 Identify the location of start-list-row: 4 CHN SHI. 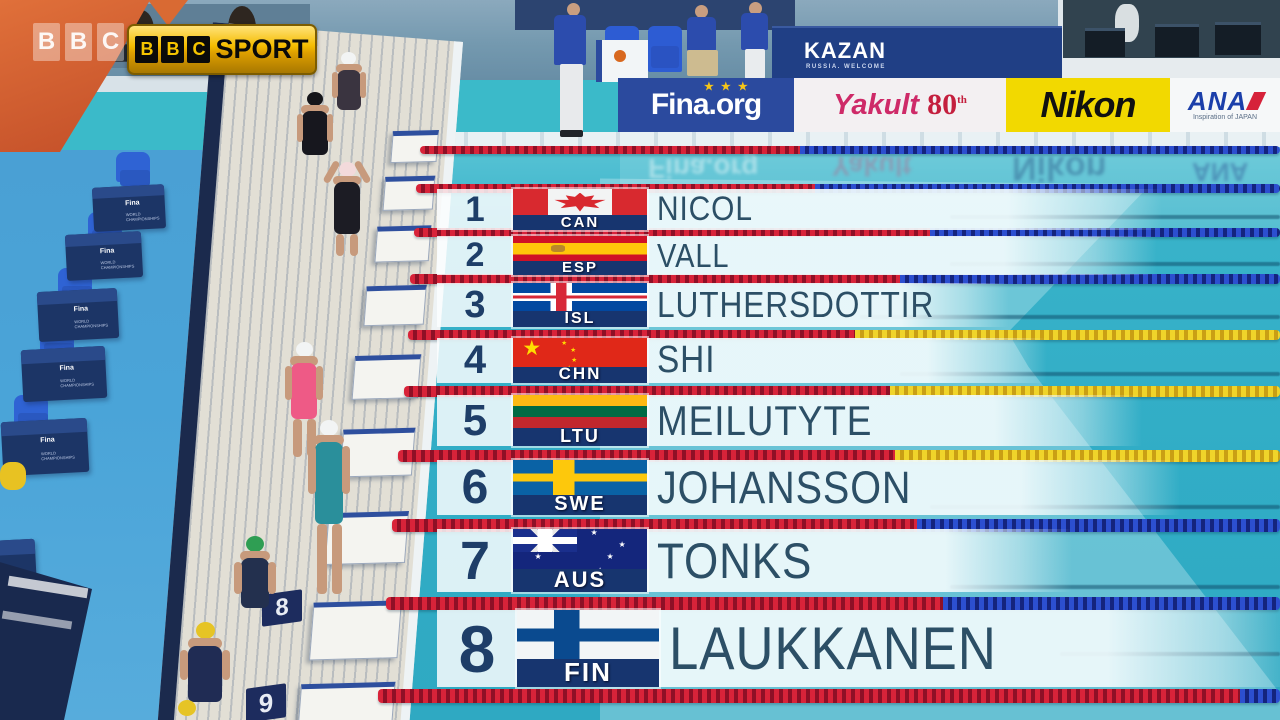
(742, 360).